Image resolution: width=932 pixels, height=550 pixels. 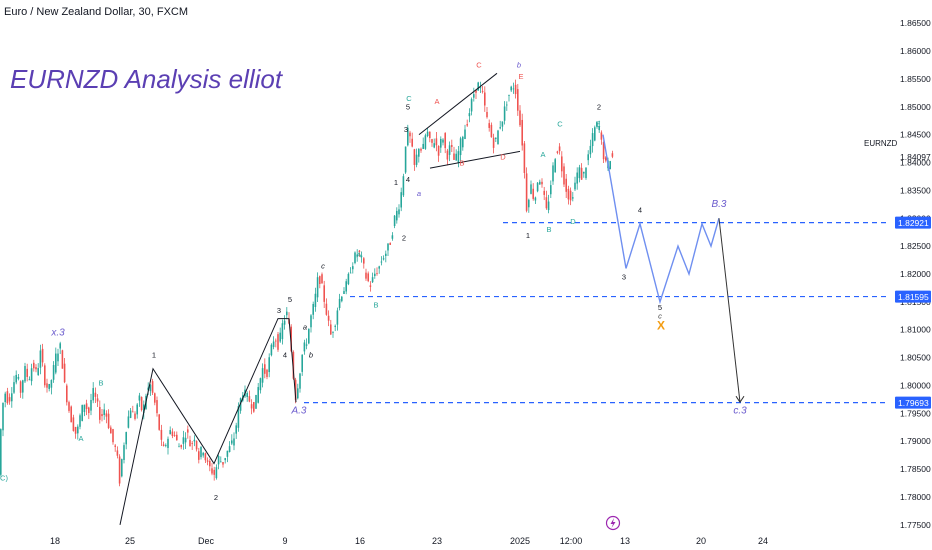 What do you see at coordinates (408, 107) in the screenshot?
I see `wave-label: 5` at bounding box center [408, 107].